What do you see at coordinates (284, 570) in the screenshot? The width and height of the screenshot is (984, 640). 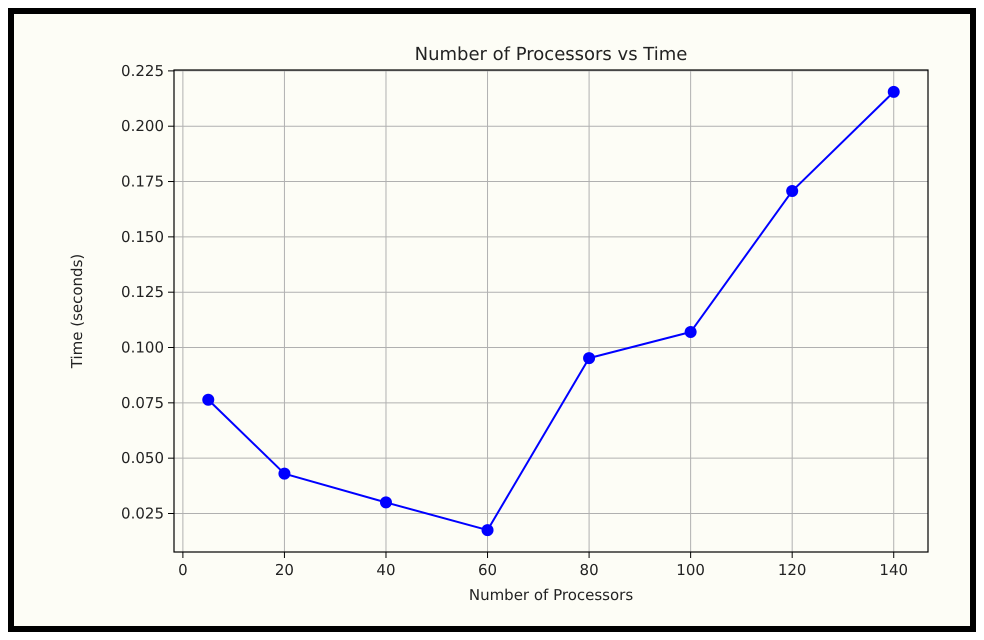 I see `x-tick-label: 20` at bounding box center [284, 570].